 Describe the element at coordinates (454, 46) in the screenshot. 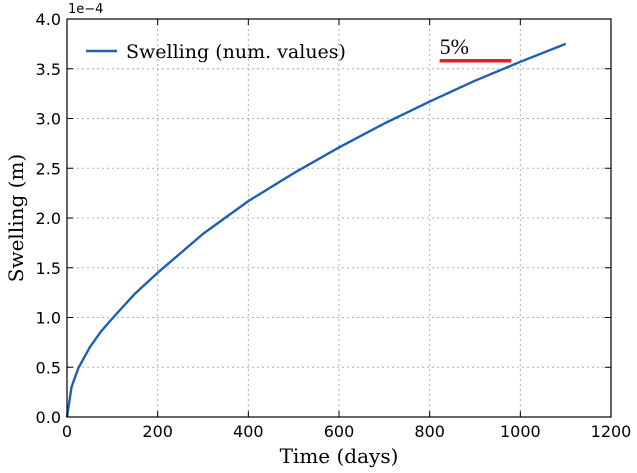

I see `annotation-label: 5%` at that location.